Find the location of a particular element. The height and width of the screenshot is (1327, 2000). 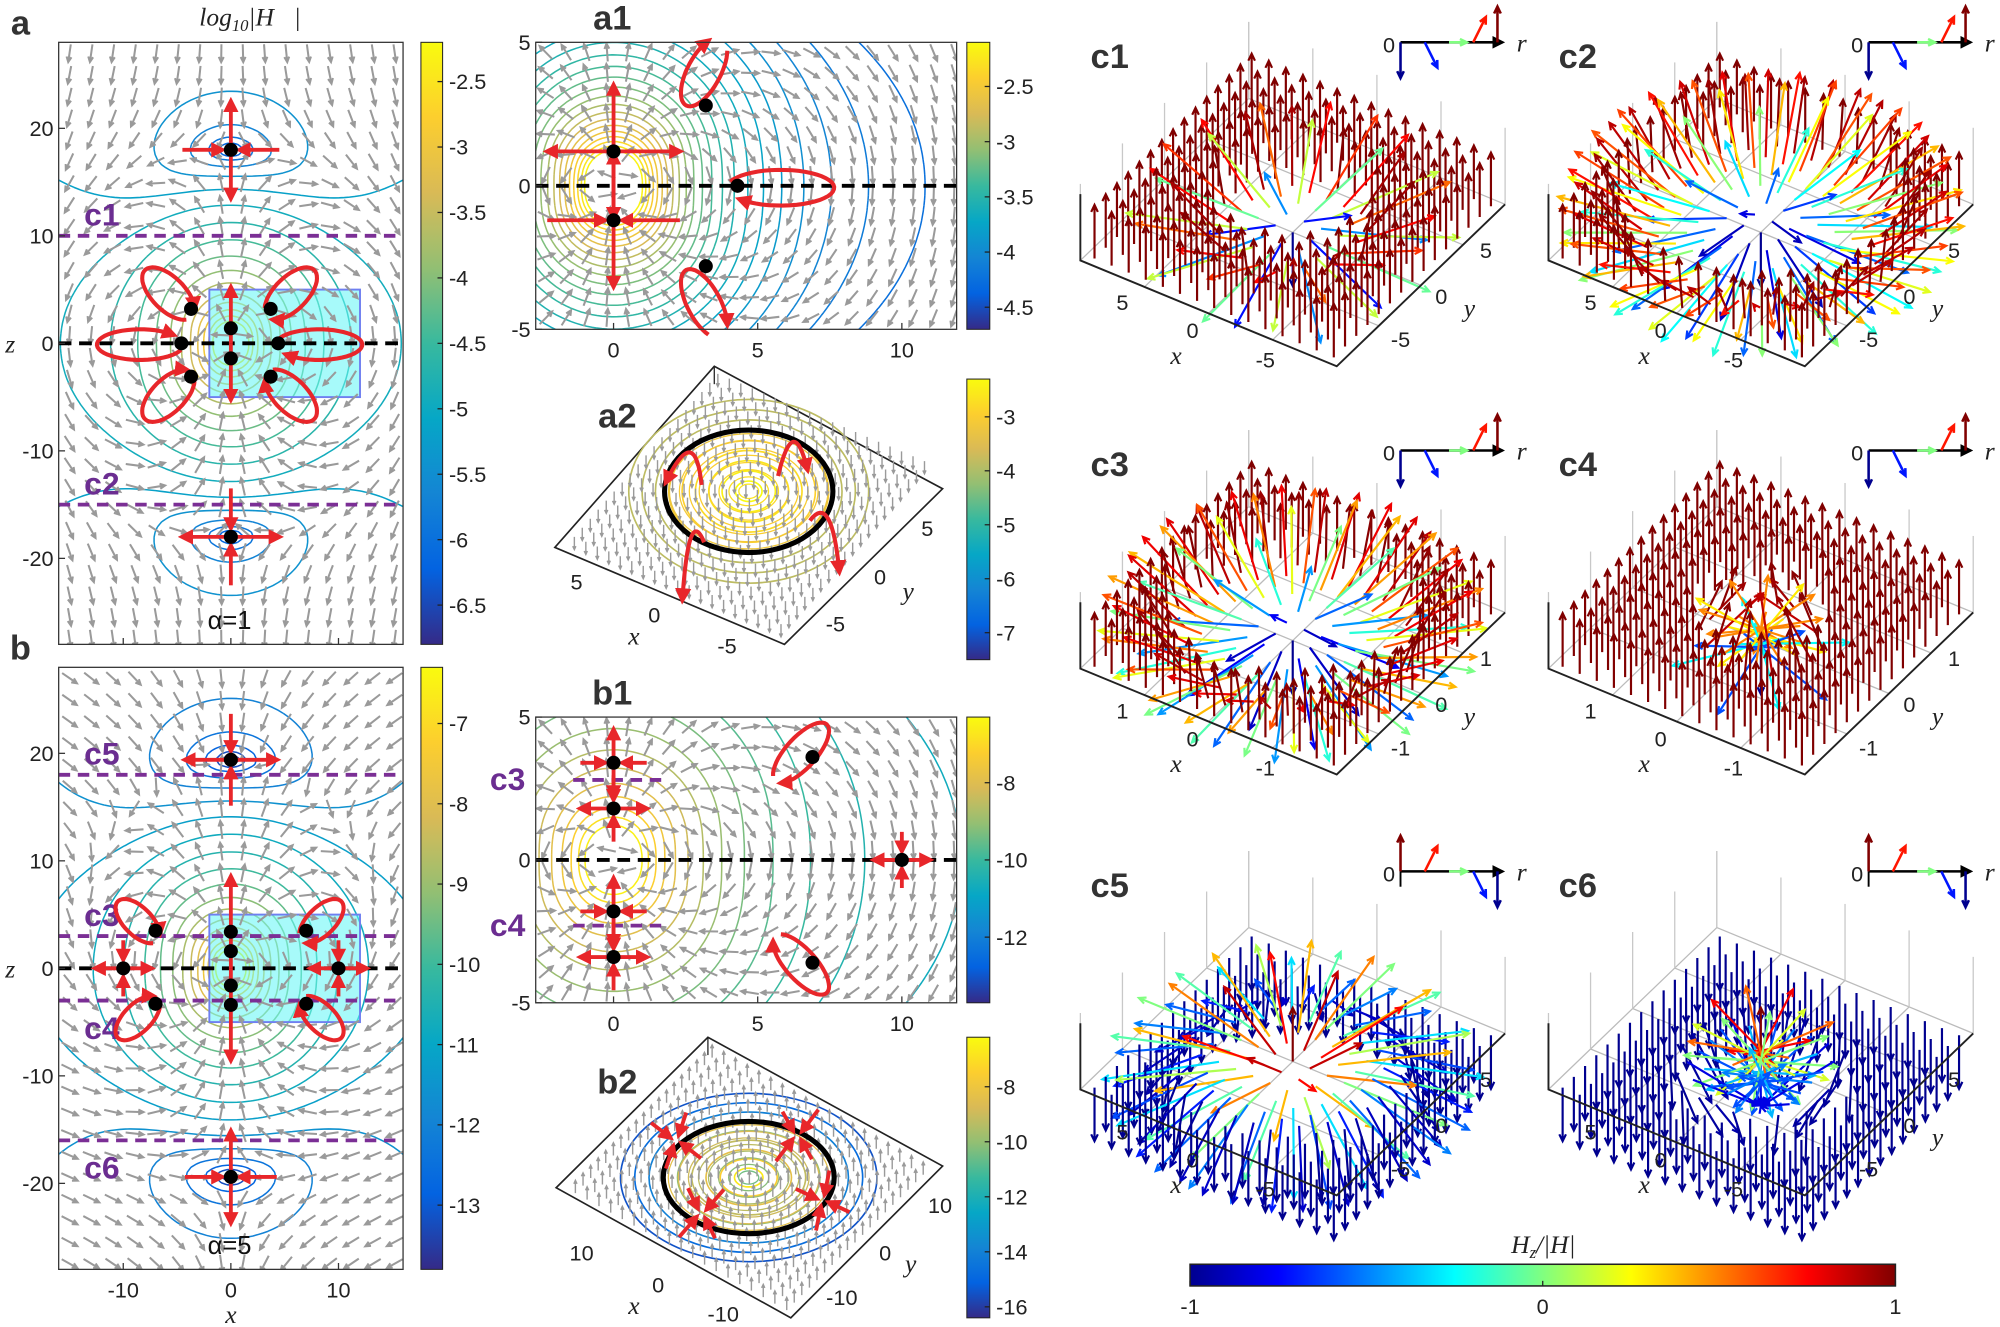

colorbar-tick-label: -9 is located at coordinates (458, 884).